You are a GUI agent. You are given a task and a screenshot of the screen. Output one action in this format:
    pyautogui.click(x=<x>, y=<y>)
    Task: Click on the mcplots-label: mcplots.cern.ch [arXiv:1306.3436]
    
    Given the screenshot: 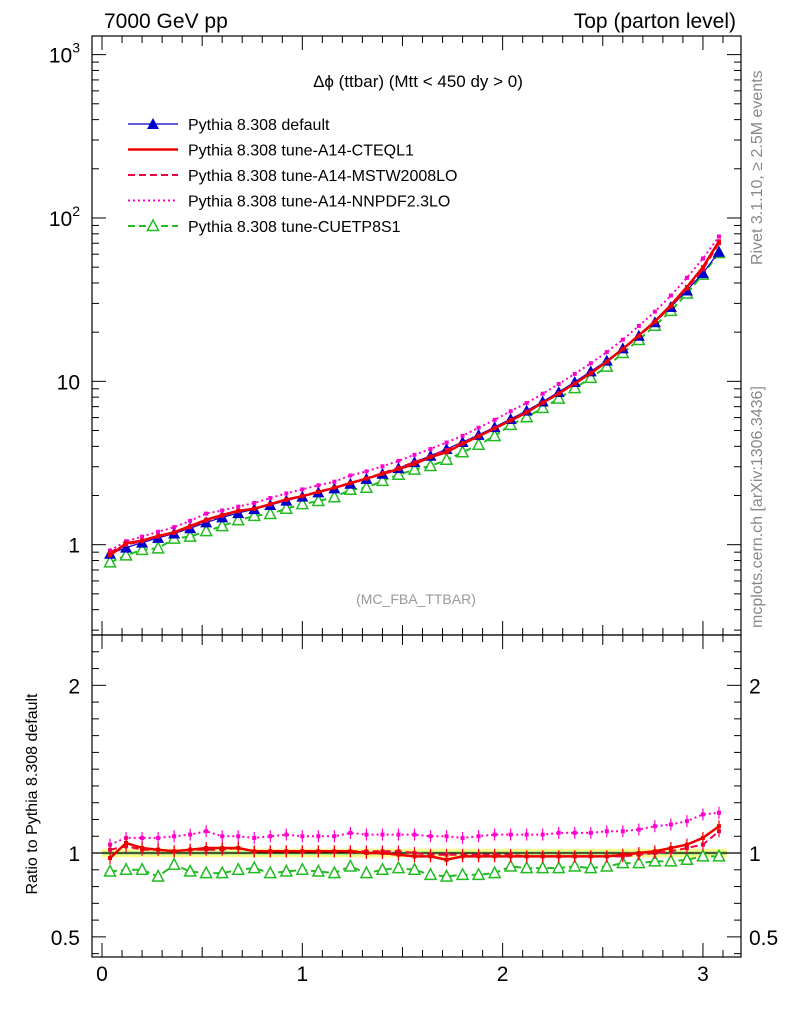 What is the action you would take?
    pyautogui.click(x=757, y=507)
    